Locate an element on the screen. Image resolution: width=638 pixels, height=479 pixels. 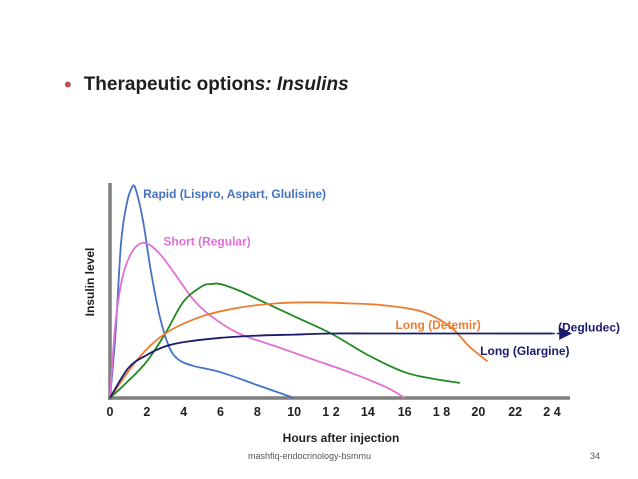
annotation-short-regular: Short (Regular) is located at coordinates (206, 241).